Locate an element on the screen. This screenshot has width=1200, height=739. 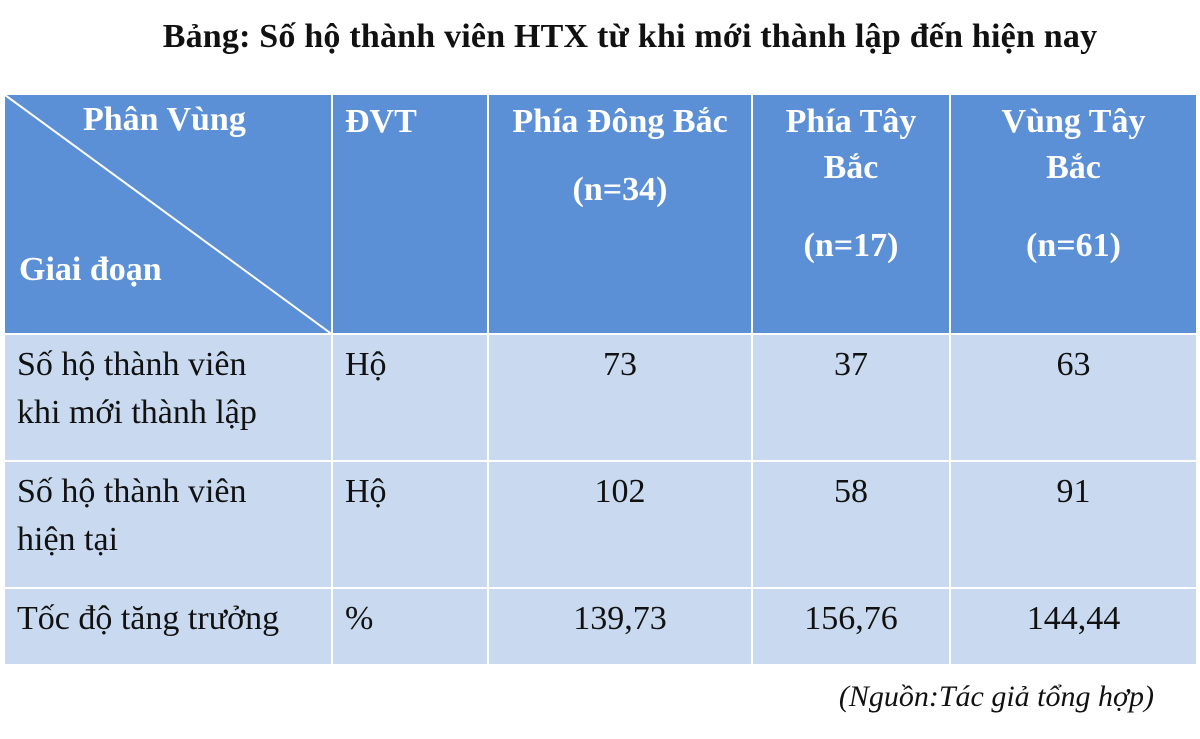
northeast-value-cell: 102 is located at coordinates (620, 524).